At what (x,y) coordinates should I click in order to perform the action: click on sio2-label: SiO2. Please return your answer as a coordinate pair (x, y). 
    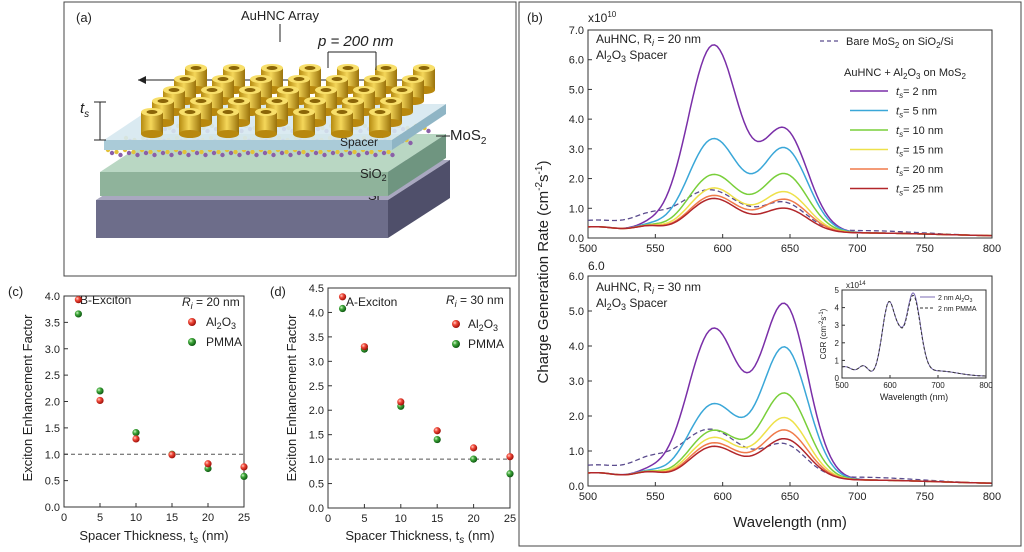
    Looking at the image, I should click on (373, 174).